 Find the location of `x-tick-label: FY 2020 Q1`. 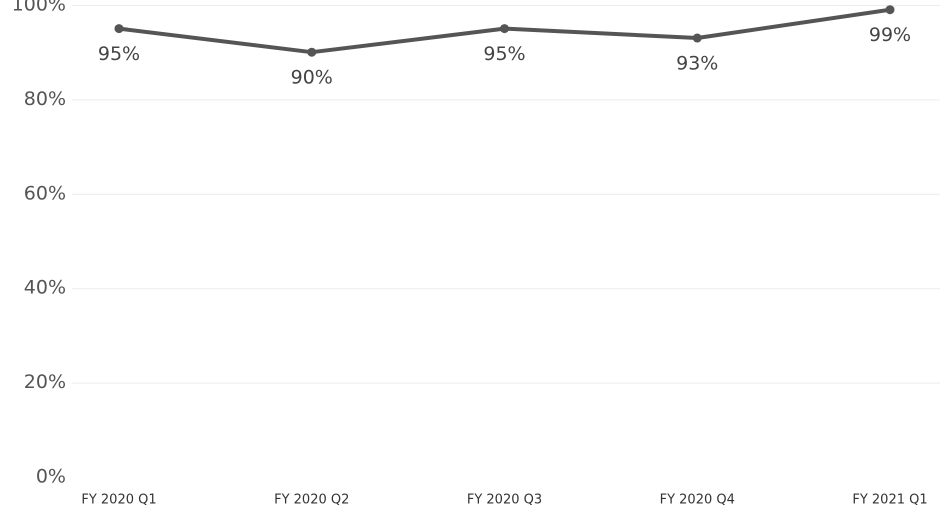

x-tick-label: FY 2020 Q1 is located at coordinates (118, 500).